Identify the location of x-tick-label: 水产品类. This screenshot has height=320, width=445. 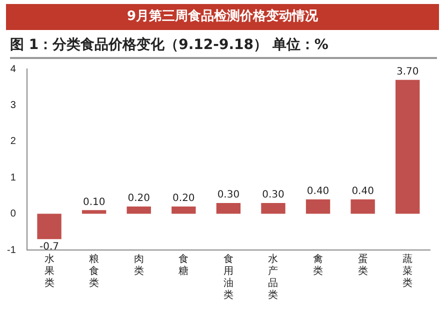
(273, 276).